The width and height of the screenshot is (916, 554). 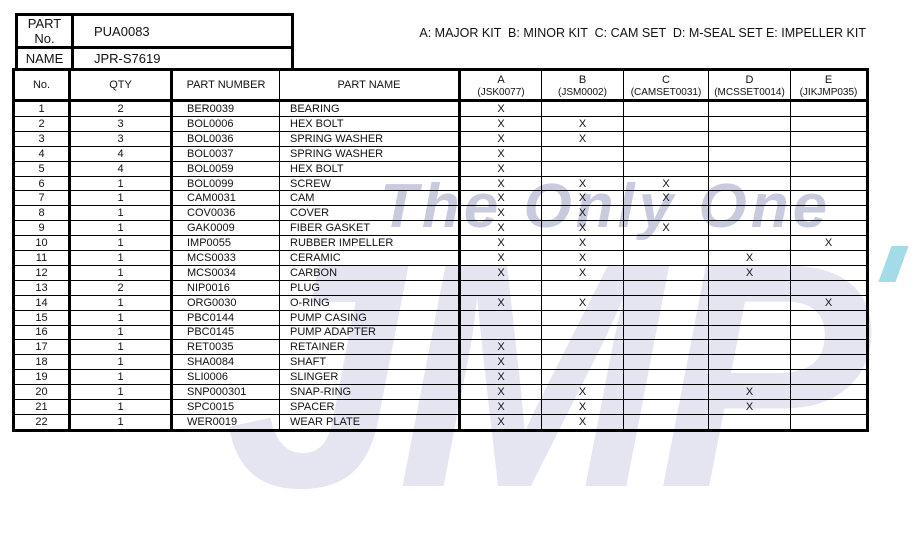 What do you see at coordinates (440, 377) in the screenshot?
I see `table-row: 19 1 SLI0006 SLINGER X` at bounding box center [440, 377].